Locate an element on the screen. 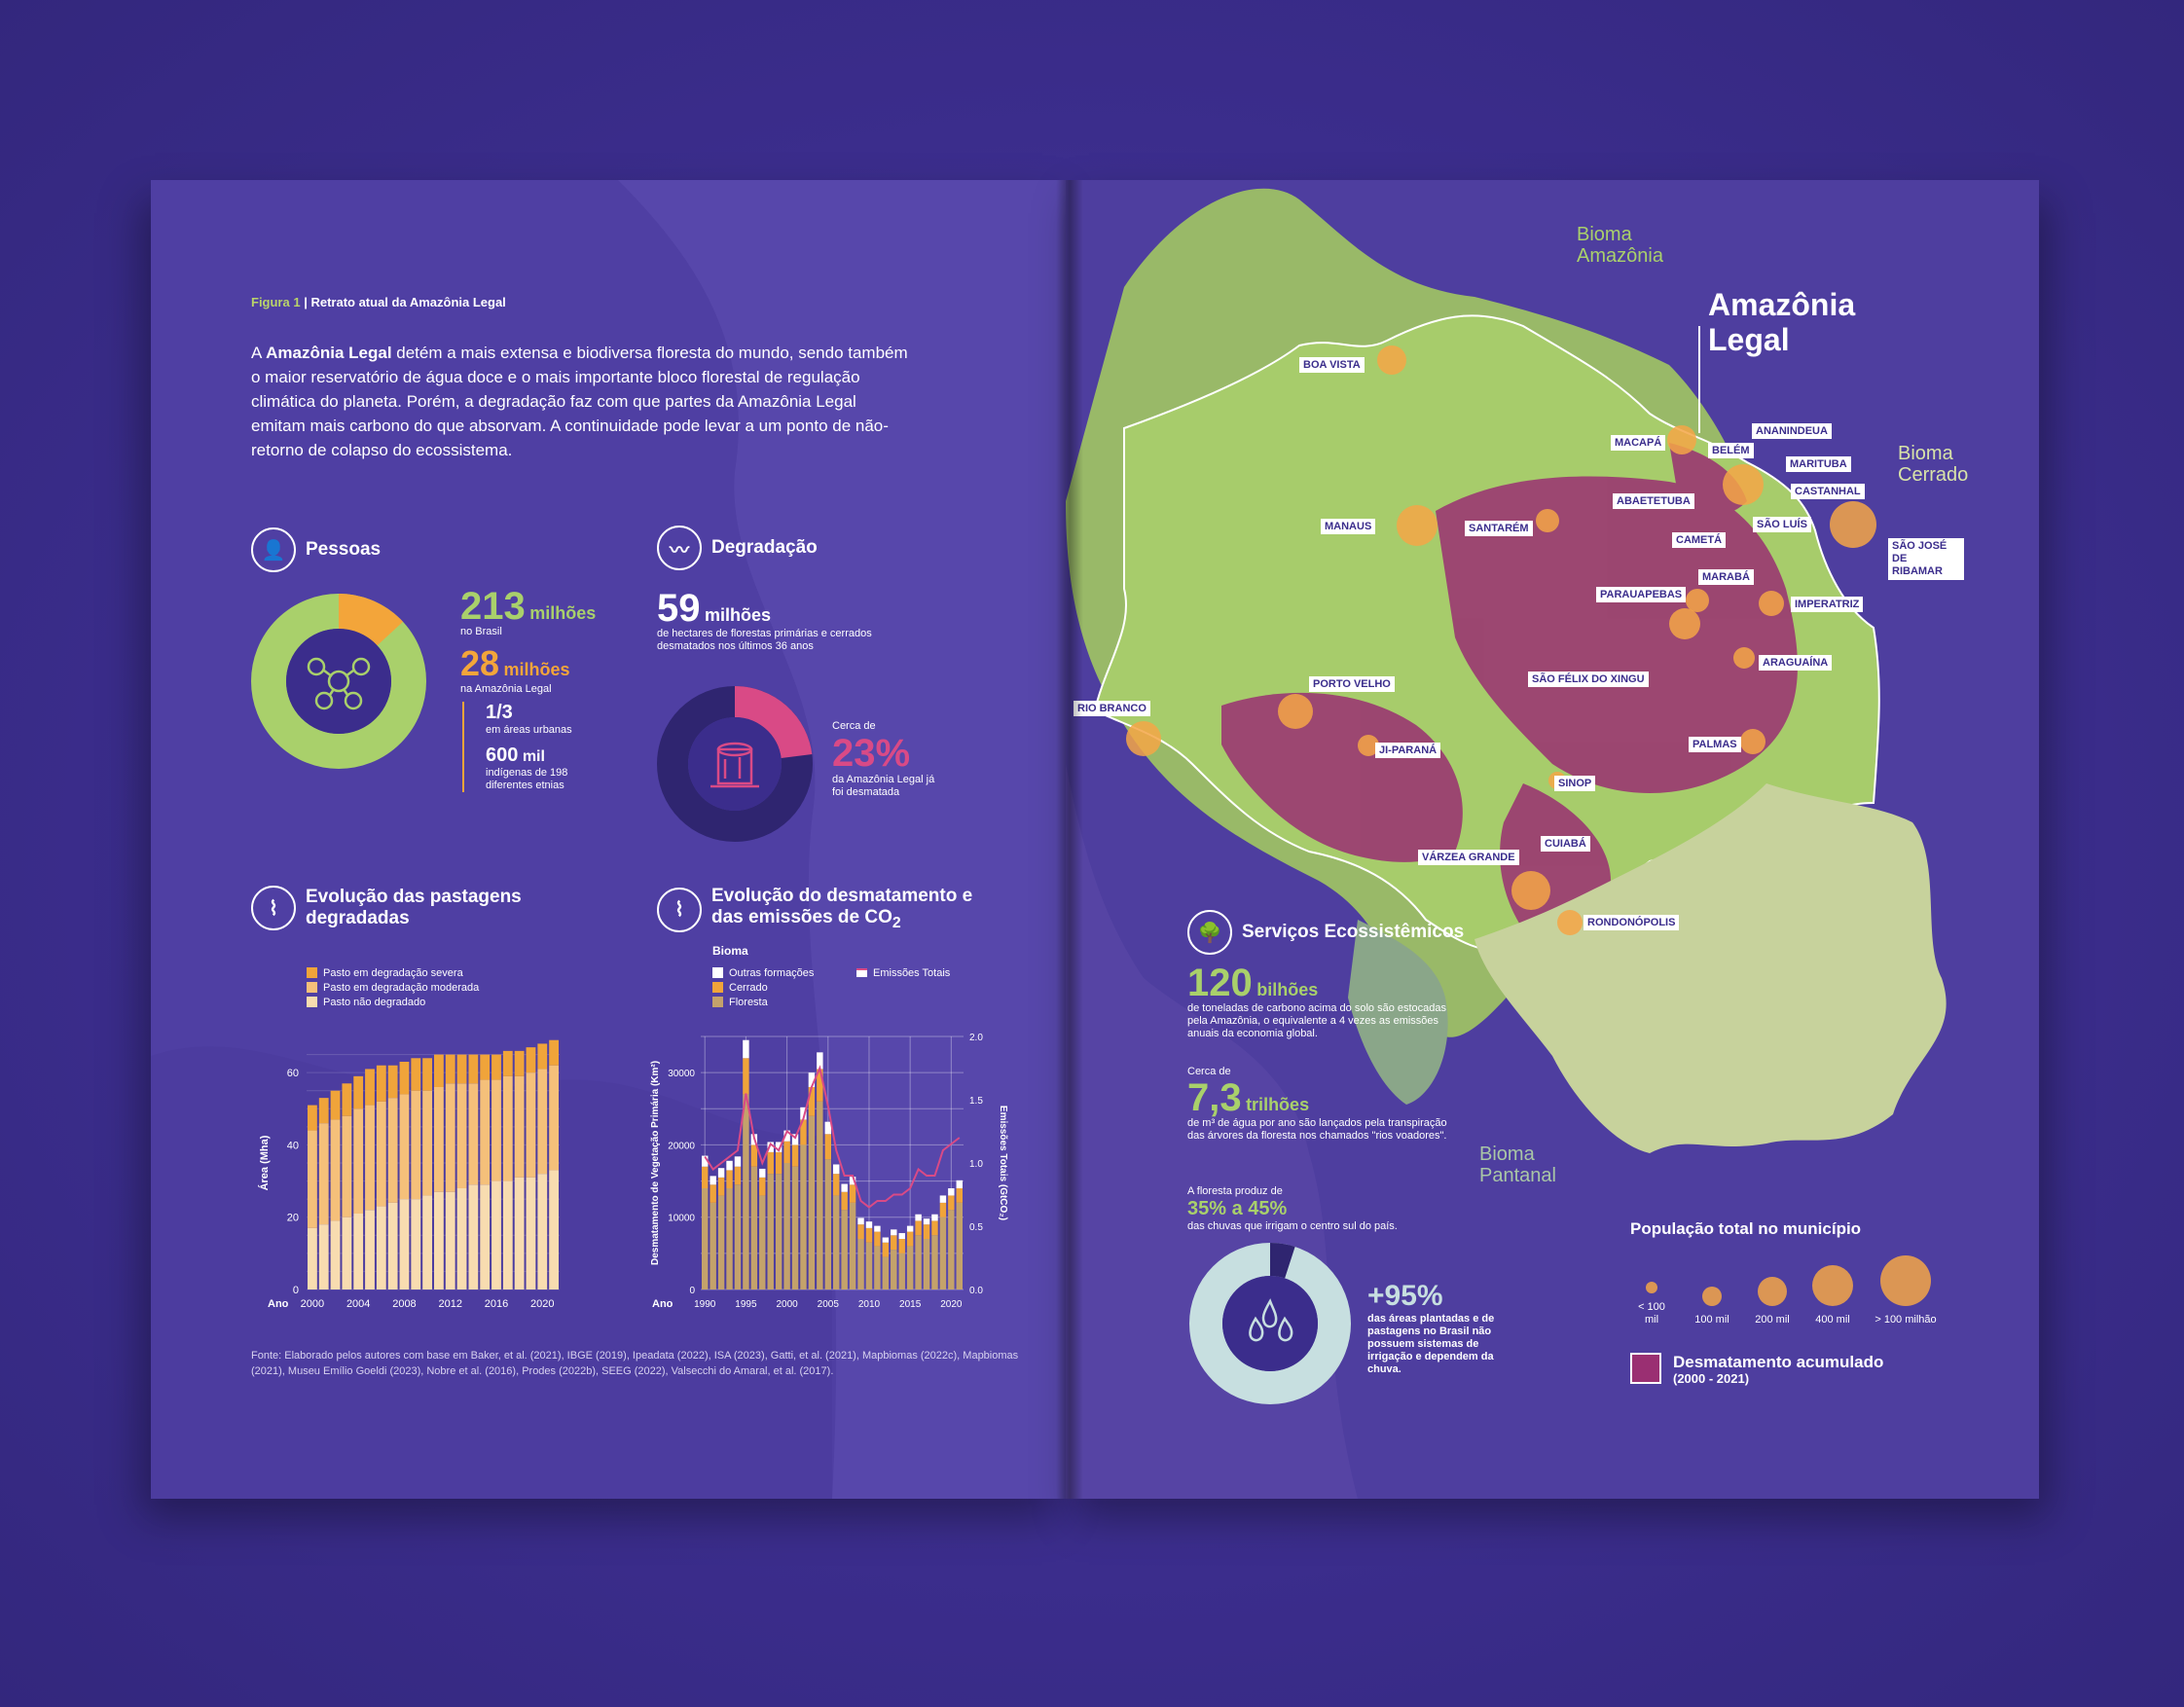  desm-legend-title: Desmatamento acumulado is located at coordinates (1778, 1362).